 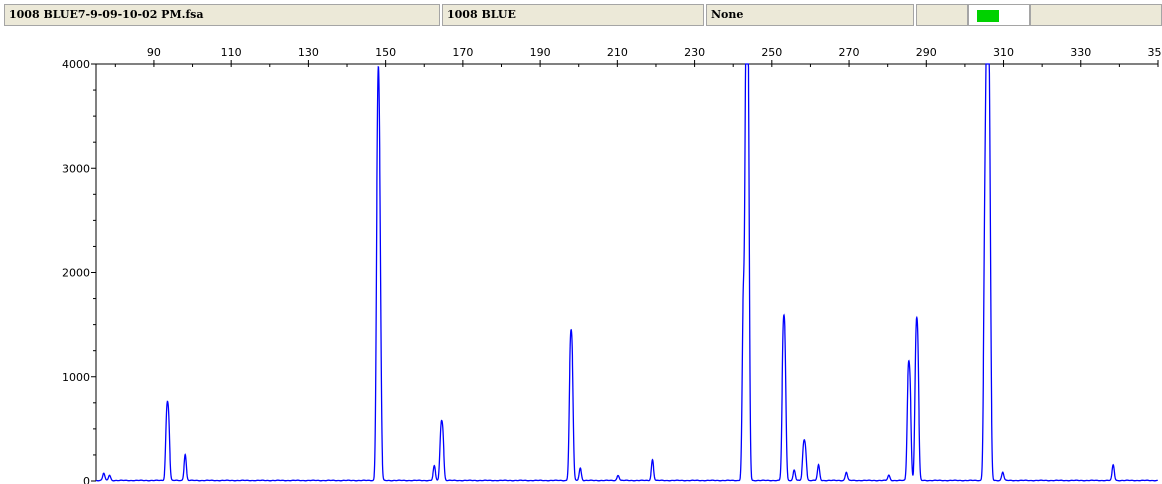 What do you see at coordinates (849, 52) in the screenshot?
I see `x-tick-label: 270` at bounding box center [849, 52].